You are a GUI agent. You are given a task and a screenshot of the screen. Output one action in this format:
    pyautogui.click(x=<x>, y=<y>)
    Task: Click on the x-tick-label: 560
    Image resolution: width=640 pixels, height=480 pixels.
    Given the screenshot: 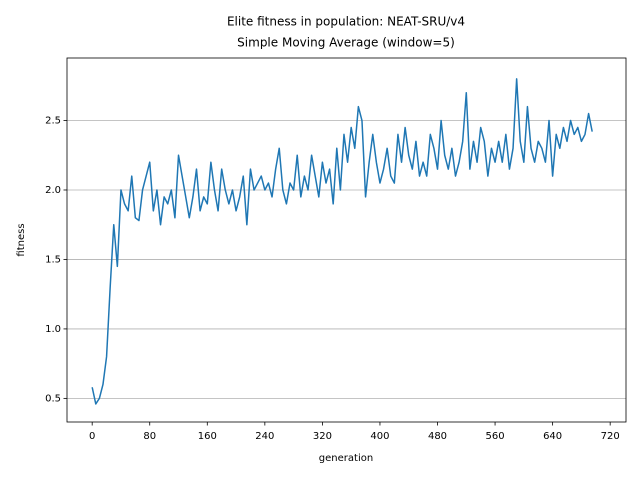 What is the action you would take?
    pyautogui.click(x=495, y=436)
    